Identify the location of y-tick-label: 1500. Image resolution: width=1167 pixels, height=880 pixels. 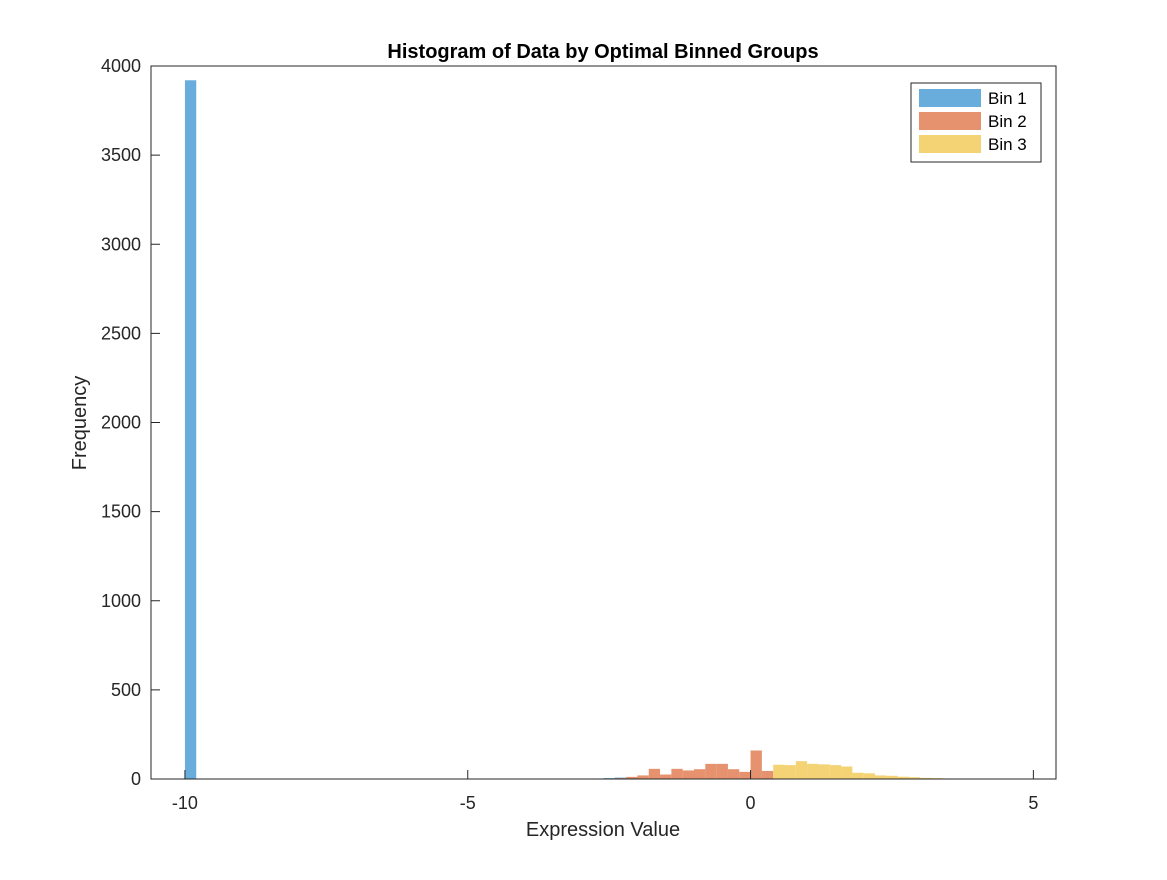
(121, 512).